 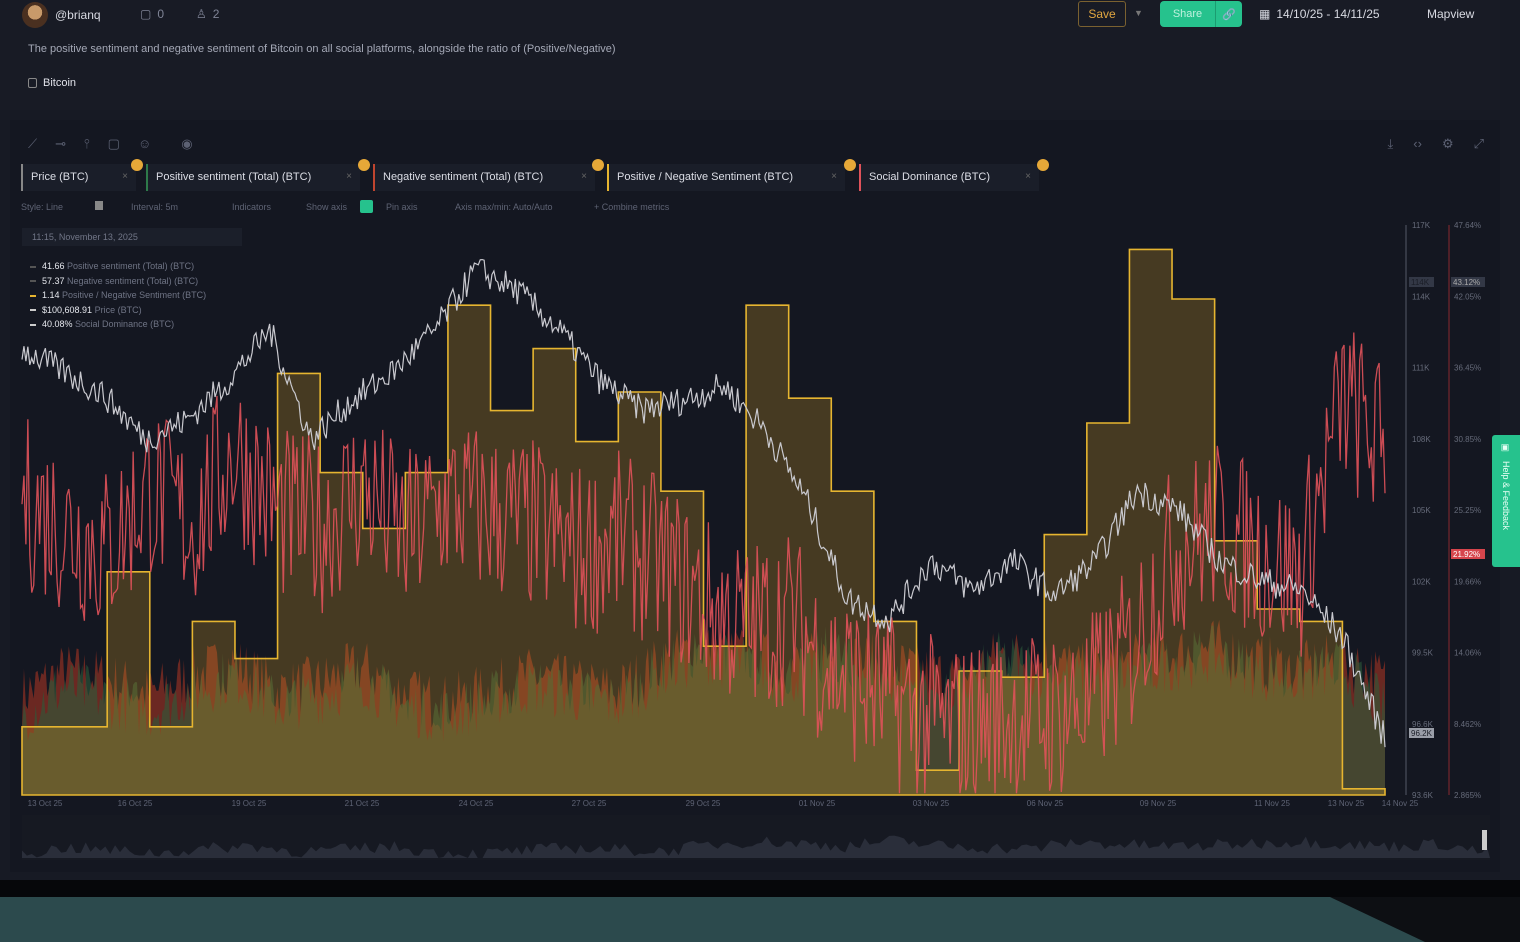 I want to click on tooltip-row: 1.14 Positive / Negative Sentiment (BTC), so click(x=118, y=295).